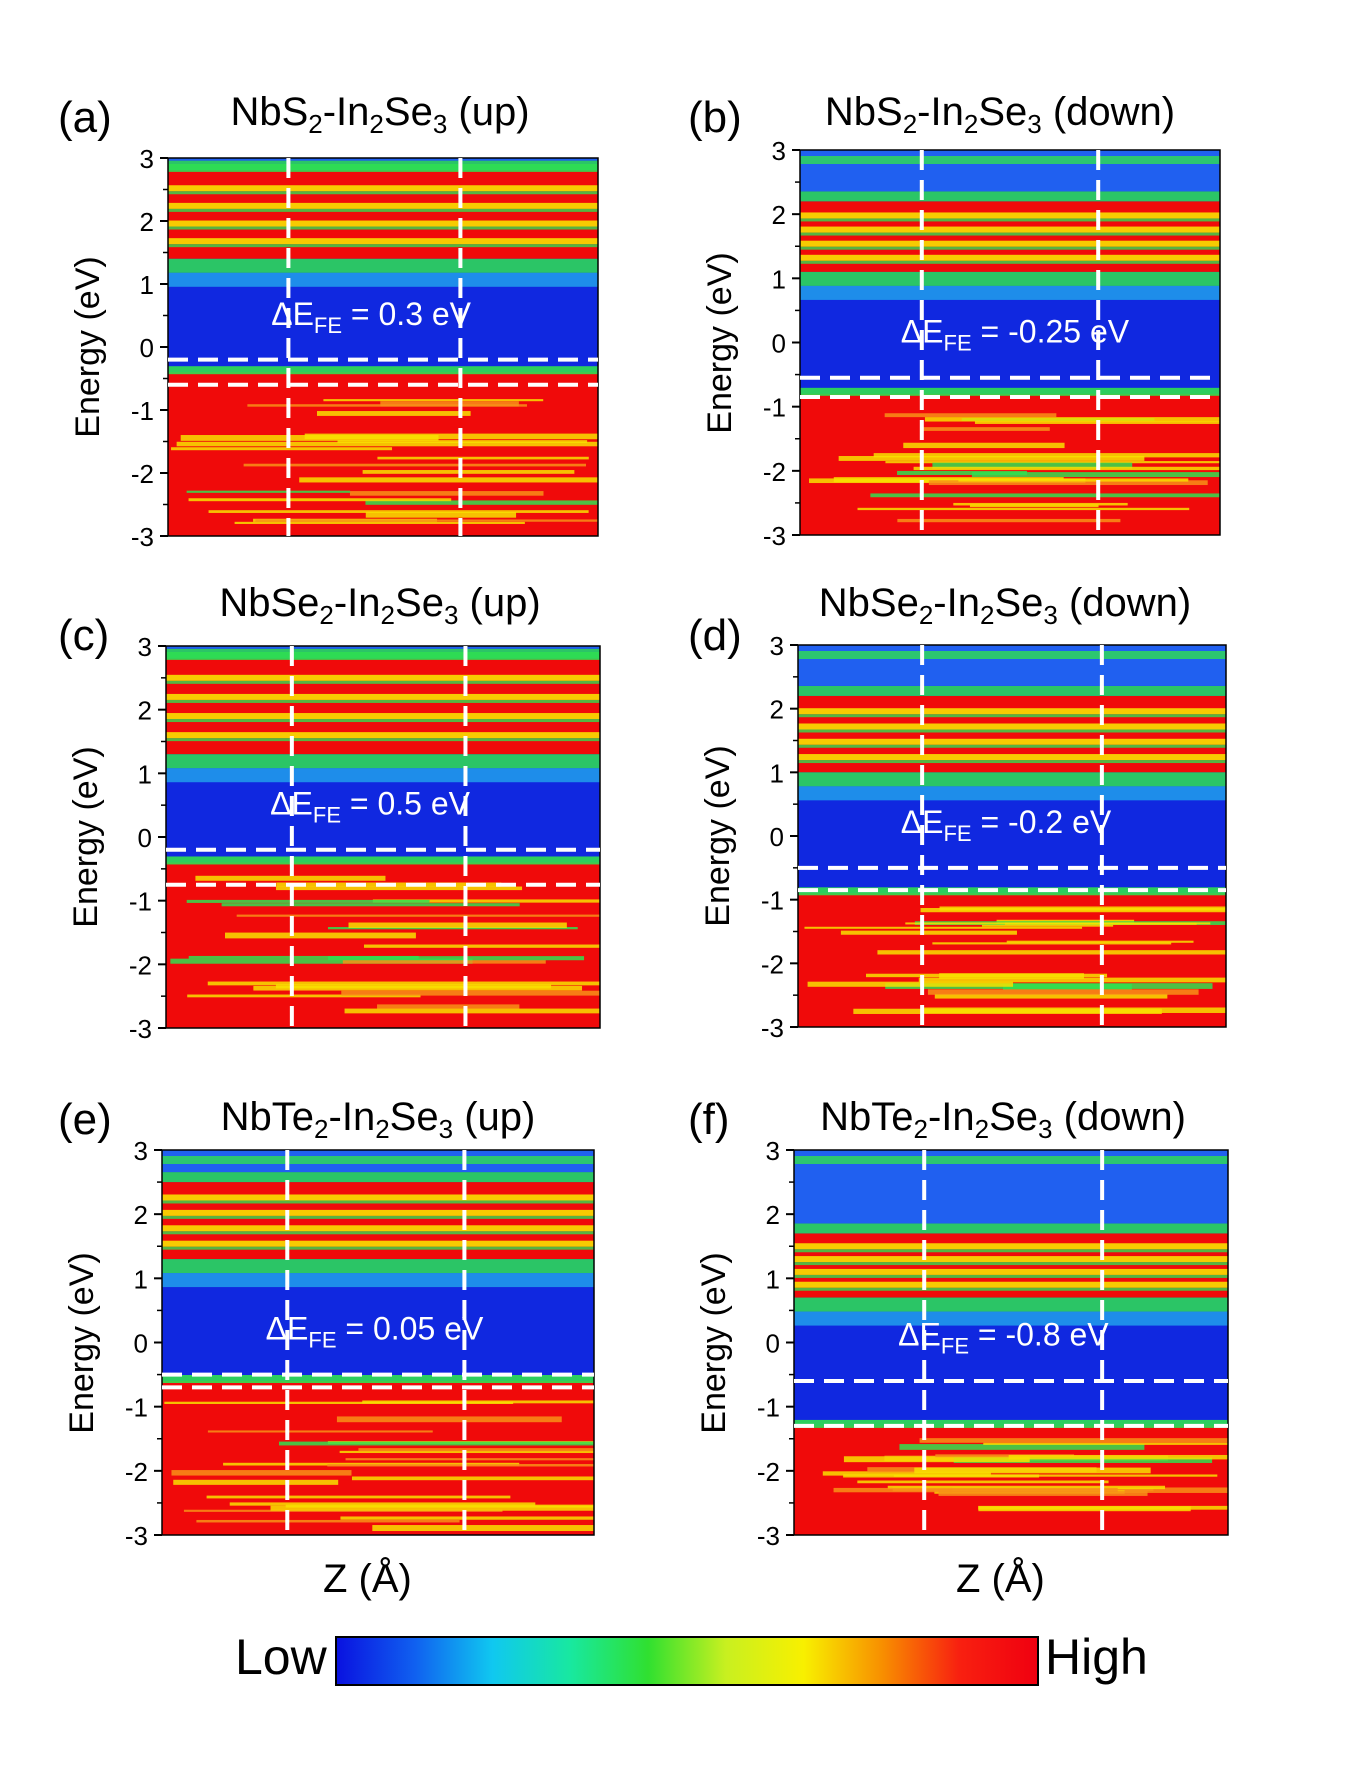  What do you see at coordinates (715, 117) in the screenshot?
I see `panel-letter: (b)` at bounding box center [715, 117].